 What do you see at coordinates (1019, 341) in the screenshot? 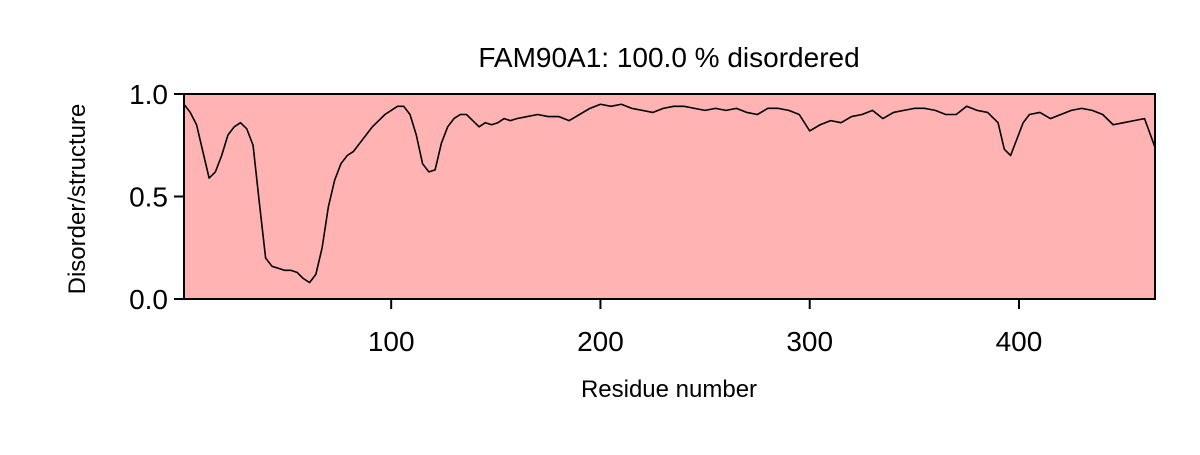
I see `x-tick-label: 400` at bounding box center [1019, 341].